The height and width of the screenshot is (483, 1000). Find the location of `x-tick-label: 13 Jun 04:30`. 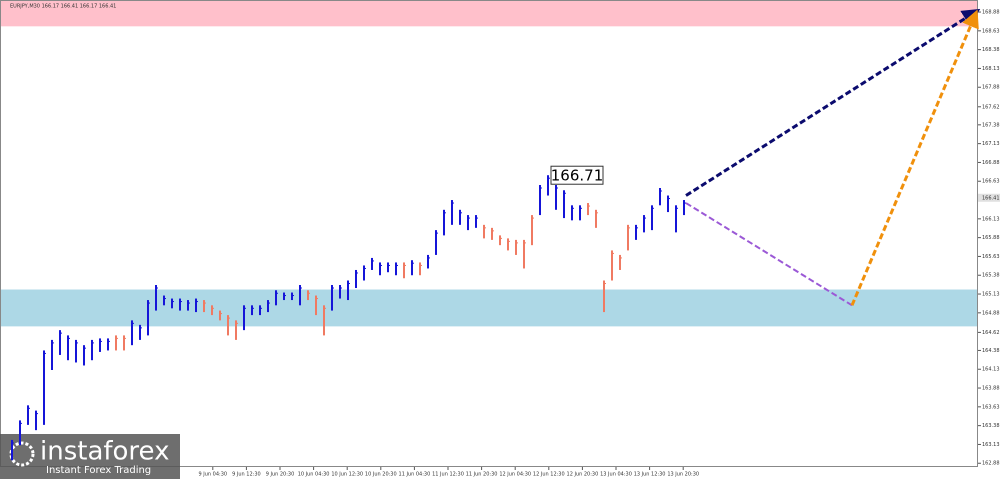

x-tick-label: 13 Jun 04:30 is located at coordinates (616, 475).